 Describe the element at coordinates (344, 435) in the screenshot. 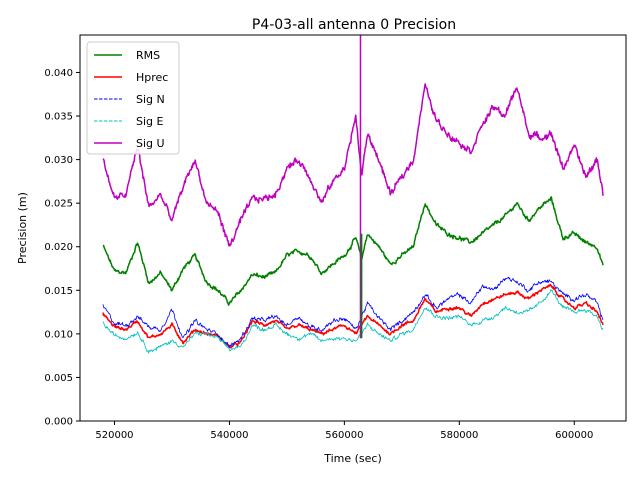

I see `x-tick-label: 560000` at that location.